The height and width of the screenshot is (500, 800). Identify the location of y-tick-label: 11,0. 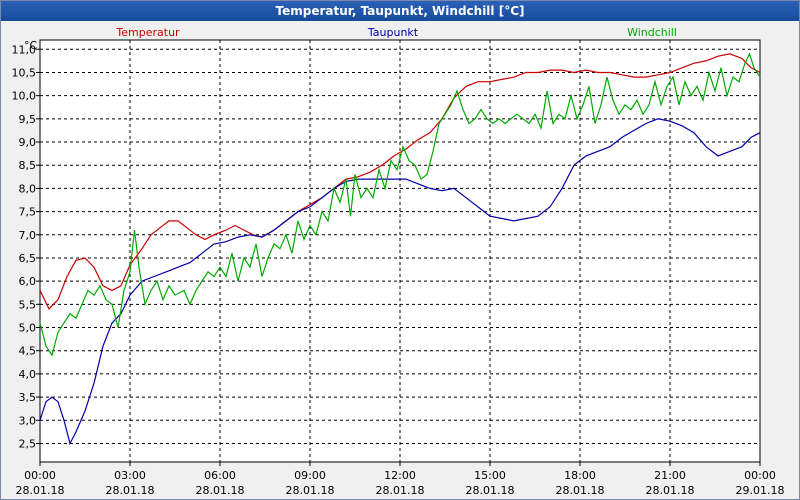
(24, 49).